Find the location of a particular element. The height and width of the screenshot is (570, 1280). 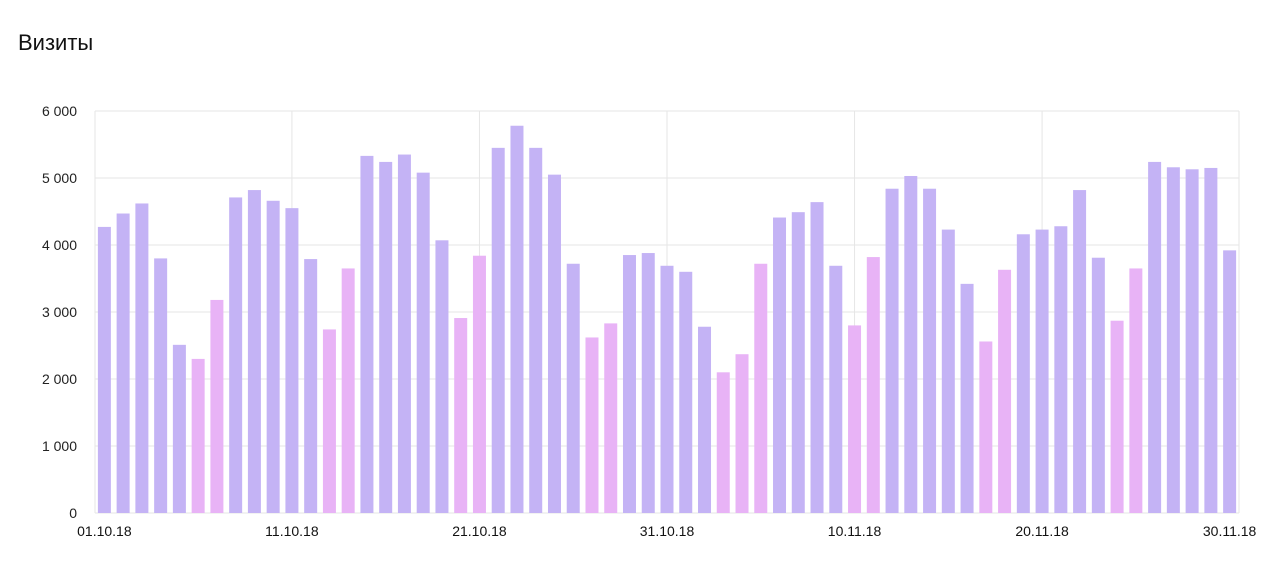

y-tick-label: 4 000 is located at coordinates (59, 245).